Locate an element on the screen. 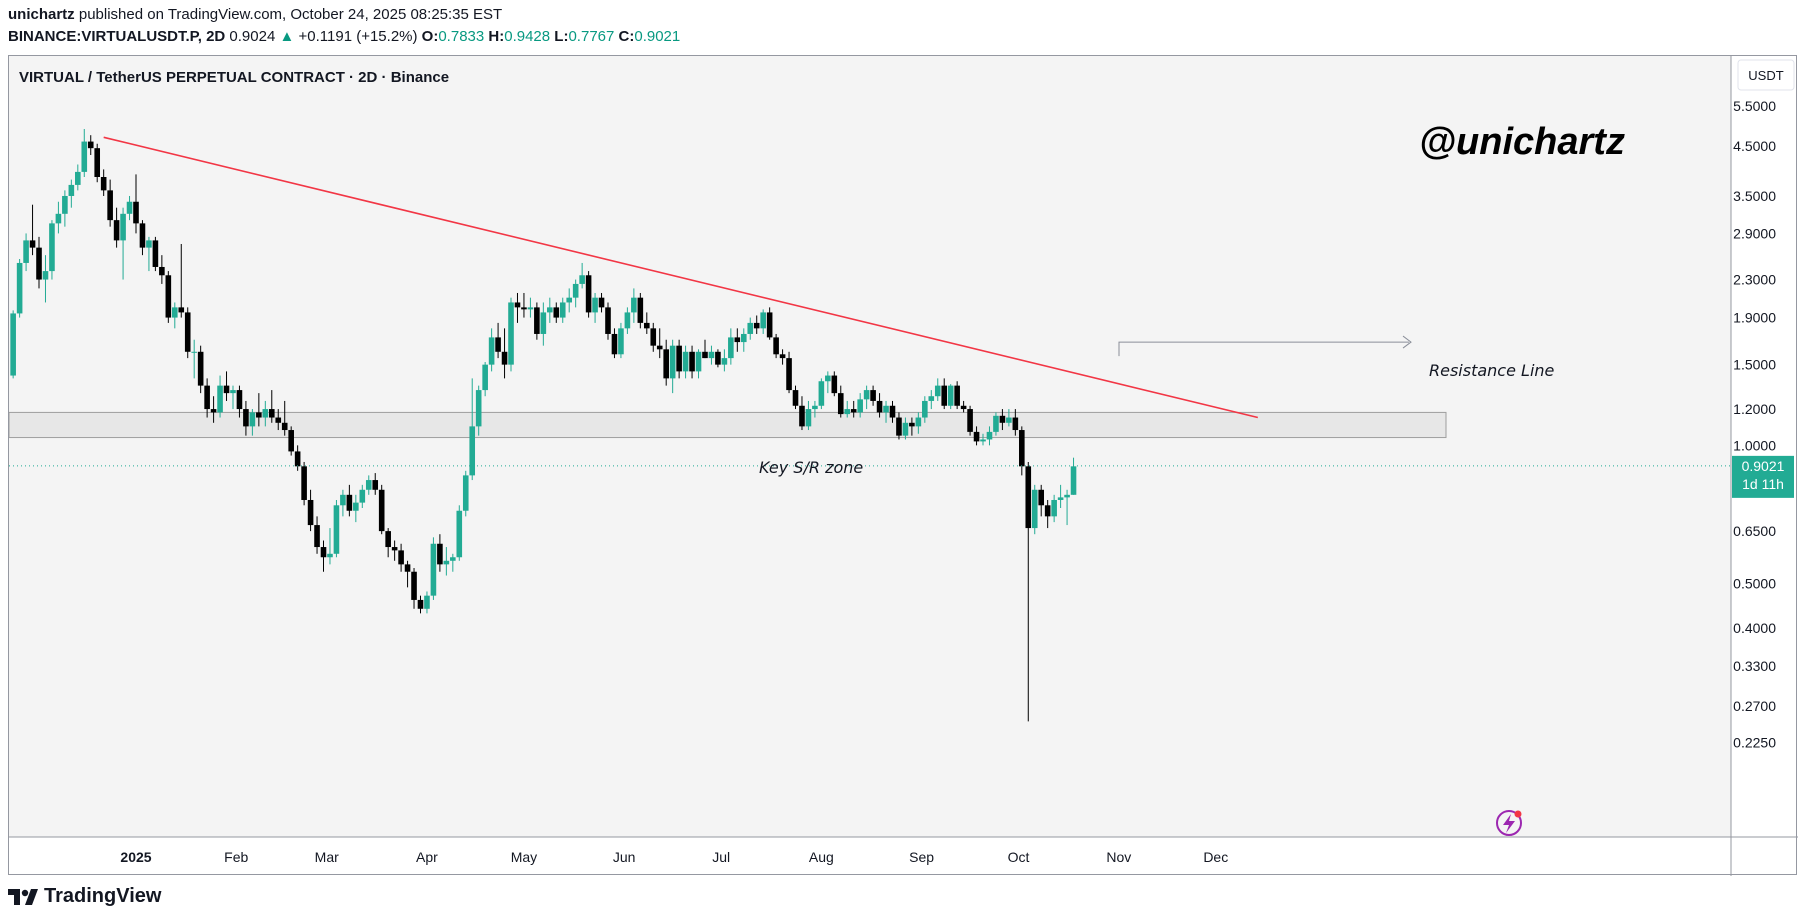 Image resolution: width=1806 pixels, height=922 pixels. currency-button: USDT is located at coordinates (1766, 75).